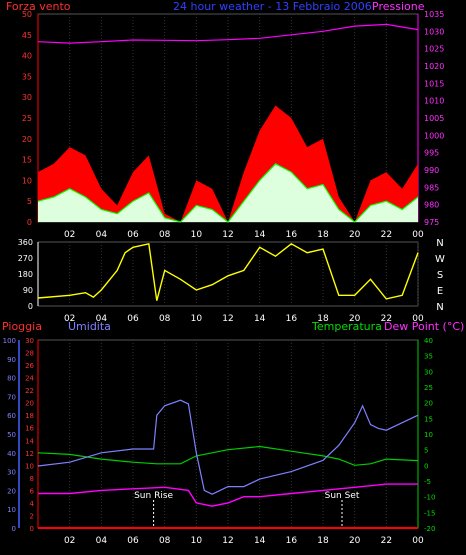  I want to click on compass-label: W, so click(440, 259).